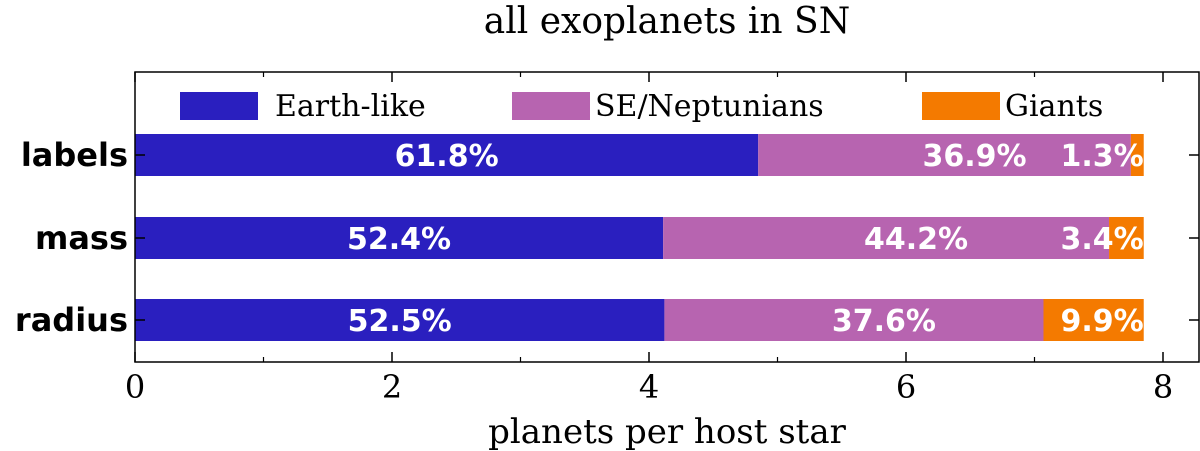 This screenshot has height=451, width=1200. What do you see at coordinates (906, 387) in the screenshot?
I see `x-tick-label: 6` at bounding box center [906, 387].